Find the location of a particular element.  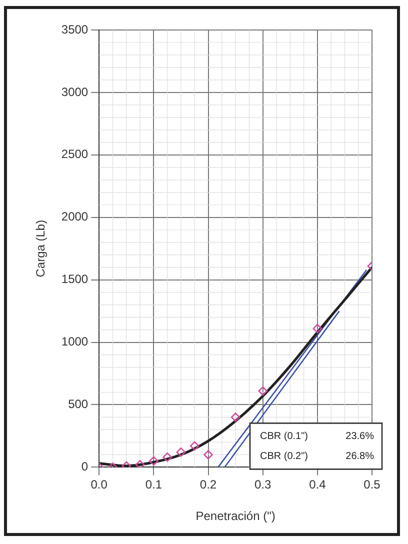

y-tick-label: 500 is located at coordinates (78, 404).